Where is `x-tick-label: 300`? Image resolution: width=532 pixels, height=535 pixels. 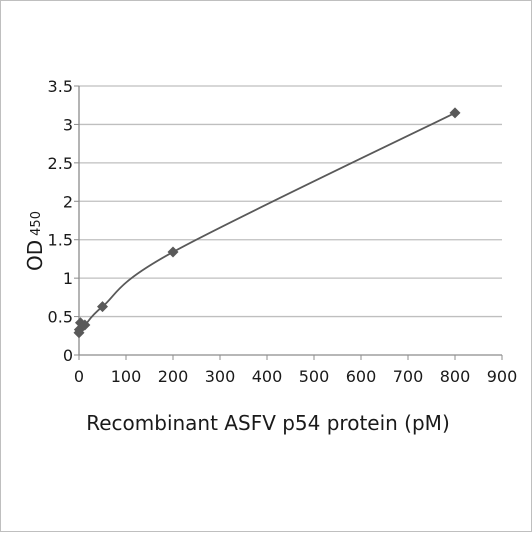 x-tick-label: 300 is located at coordinates (220, 376).